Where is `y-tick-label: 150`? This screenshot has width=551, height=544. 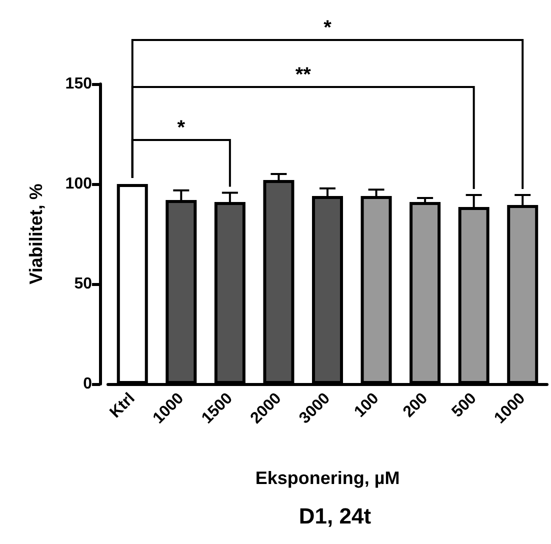 y-tick-label: 150 is located at coordinates (78, 84).